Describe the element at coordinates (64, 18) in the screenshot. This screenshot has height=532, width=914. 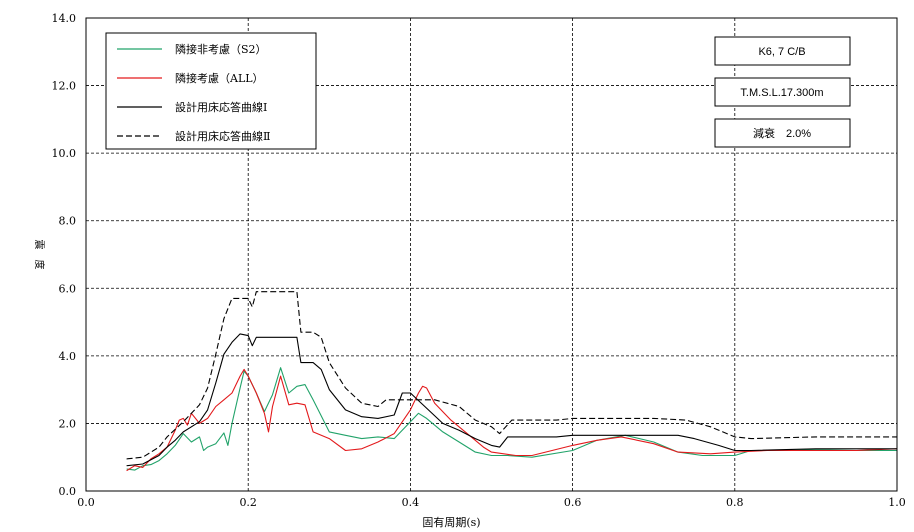
I see `y-tick-label: 14.0` at that location.